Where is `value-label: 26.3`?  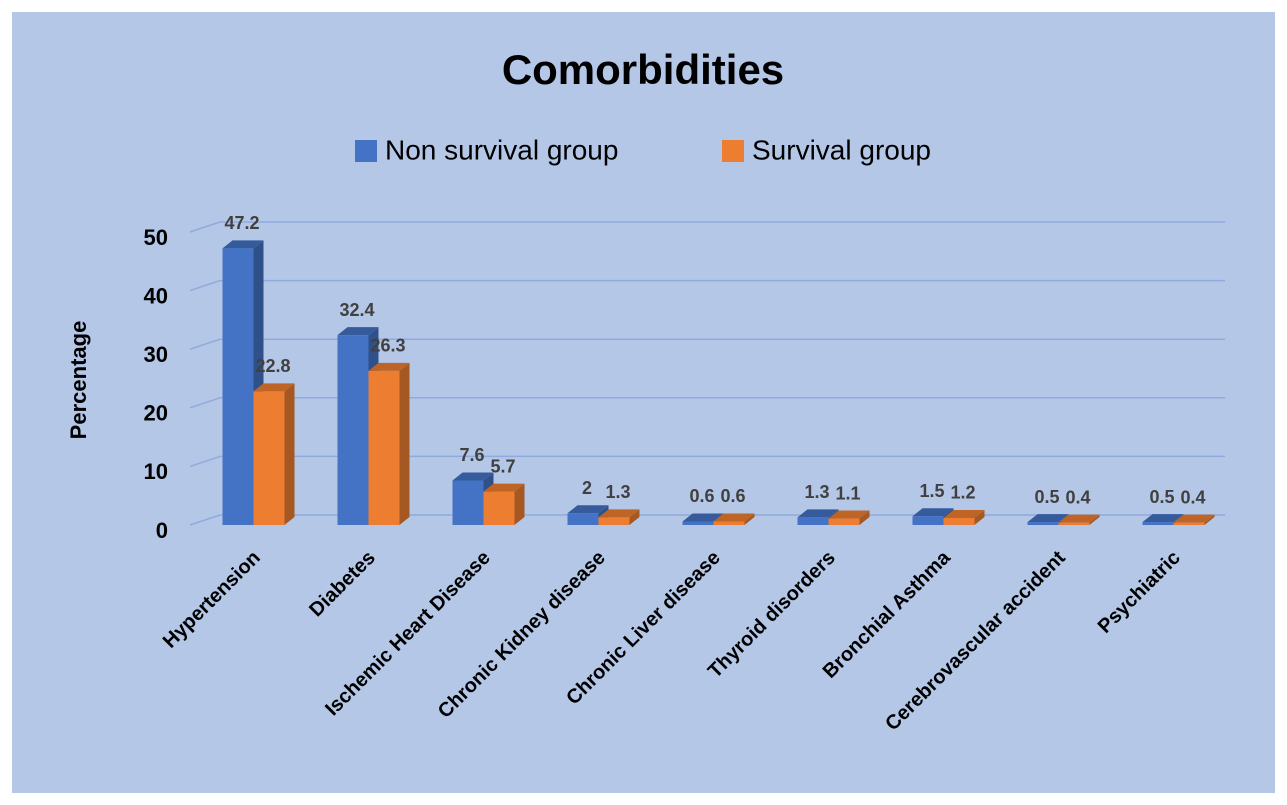
value-label: 26.3 is located at coordinates (387, 346).